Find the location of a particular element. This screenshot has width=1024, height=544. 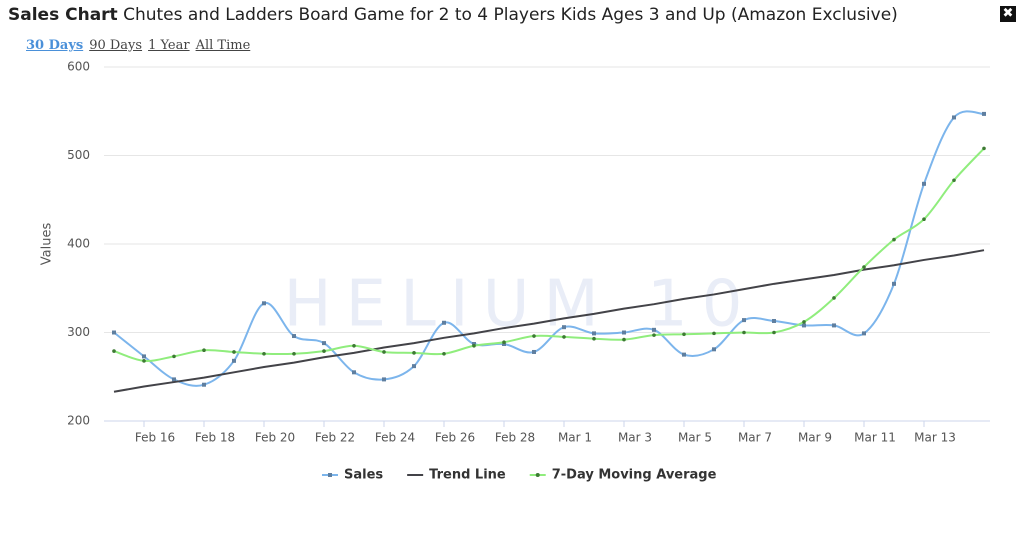

range-tab: All Time is located at coordinates (223, 45).